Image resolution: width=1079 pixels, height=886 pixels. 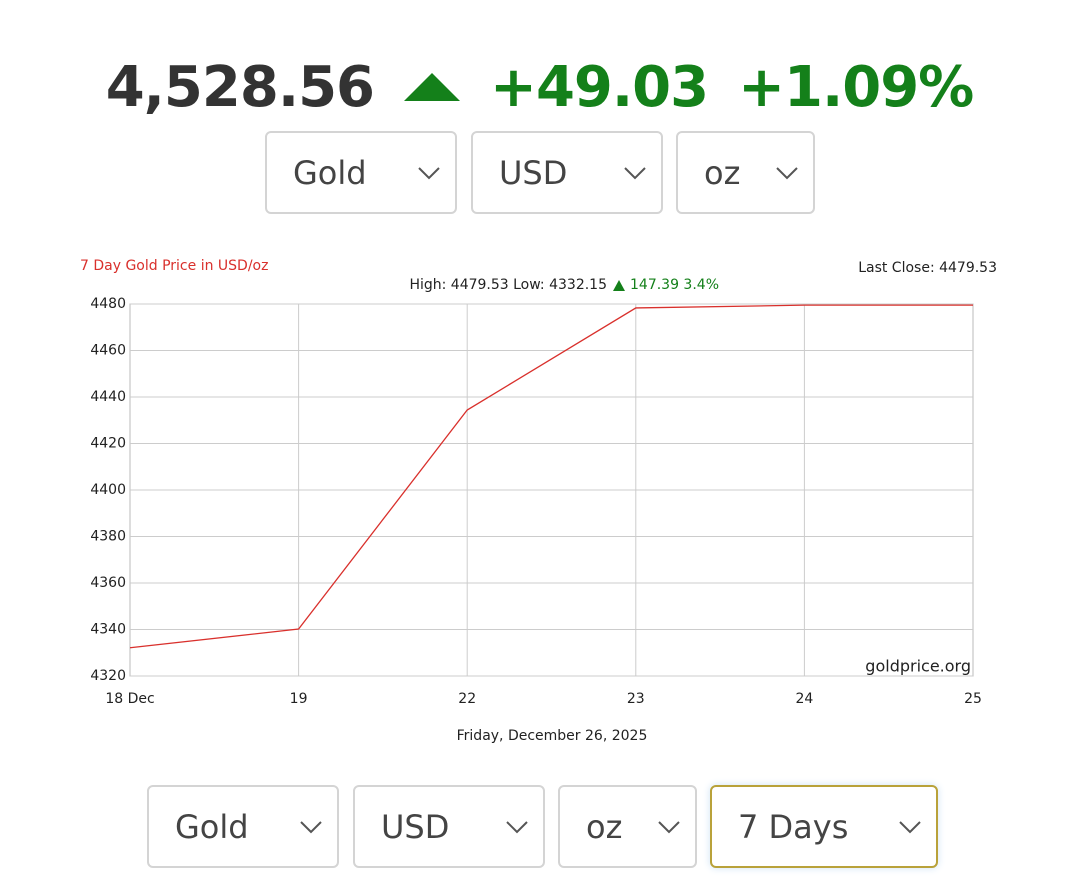 I want to click on price-header: 4,528.56 +49.03 +1.09%, so click(x=539, y=87).